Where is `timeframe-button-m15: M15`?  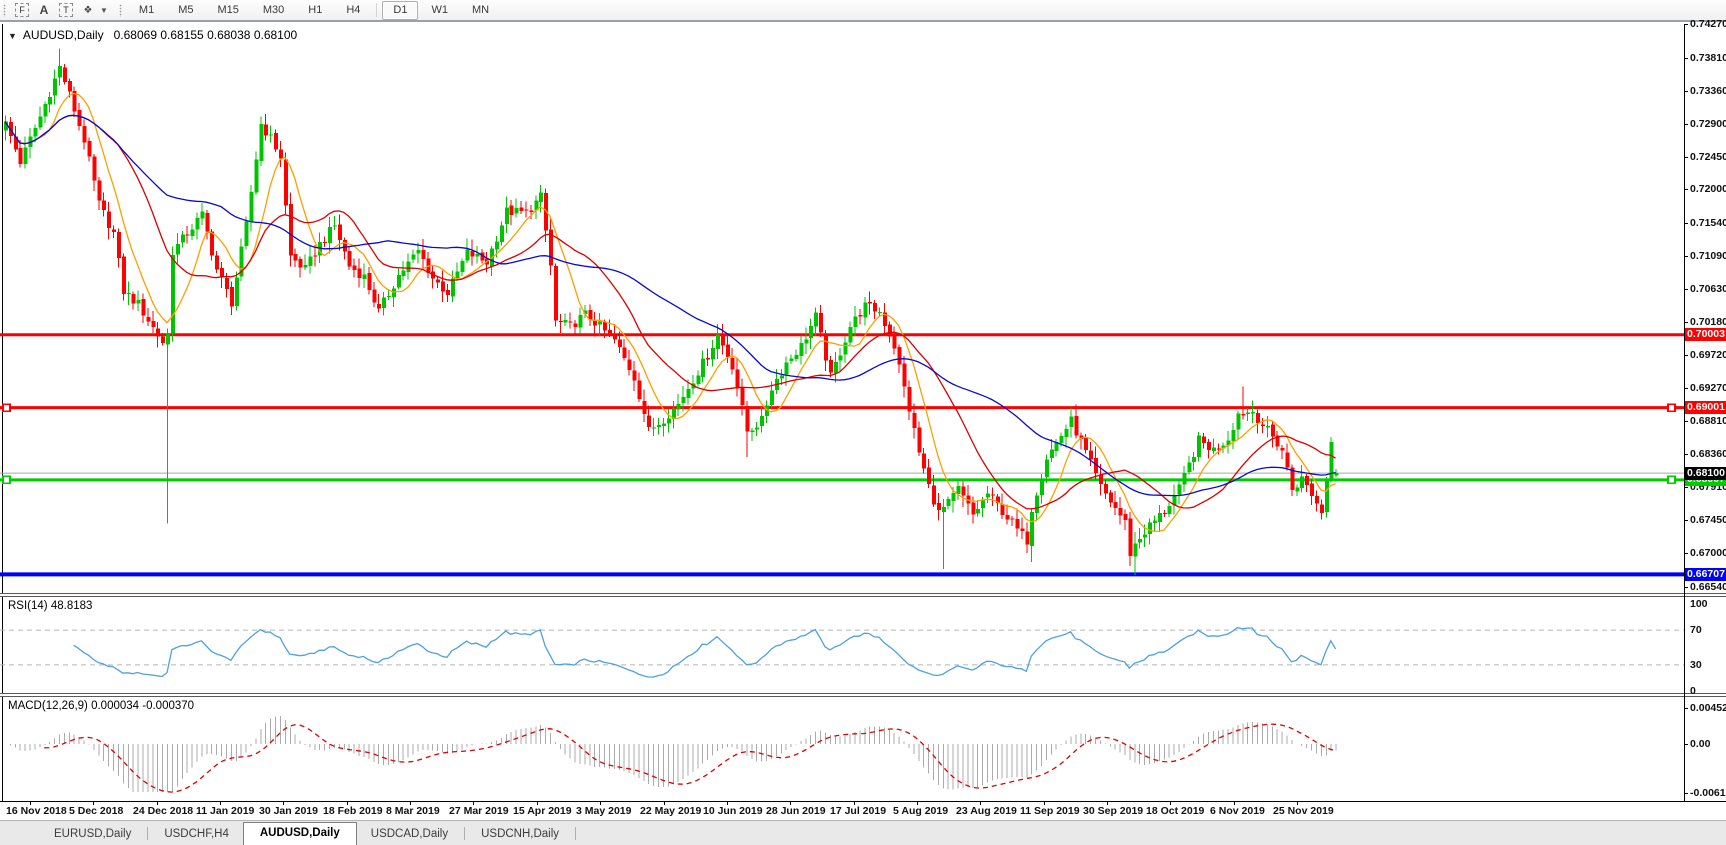 timeframe-button-m15: M15 is located at coordinates (228, 9).